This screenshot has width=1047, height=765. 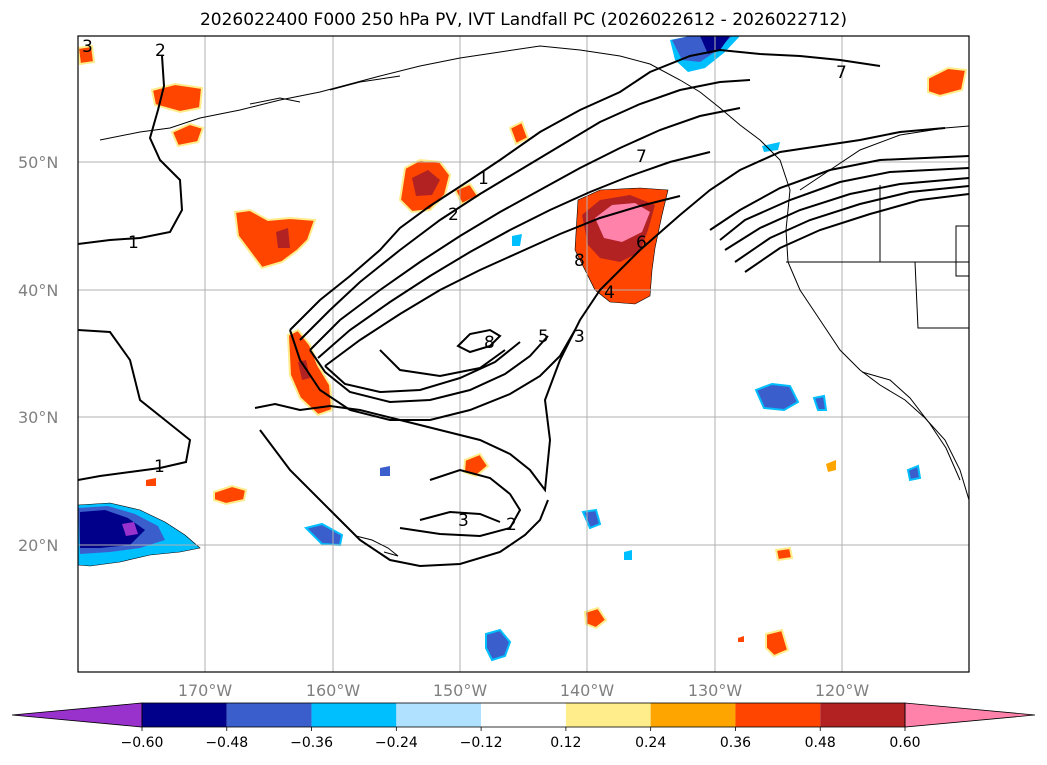 What do you see at coordinates (524, 690) in the screenshot?
I see `longitude-labels: 170°W 160°W 150°W 140°W 130°W 120°W` at bounding box center [524, 690].